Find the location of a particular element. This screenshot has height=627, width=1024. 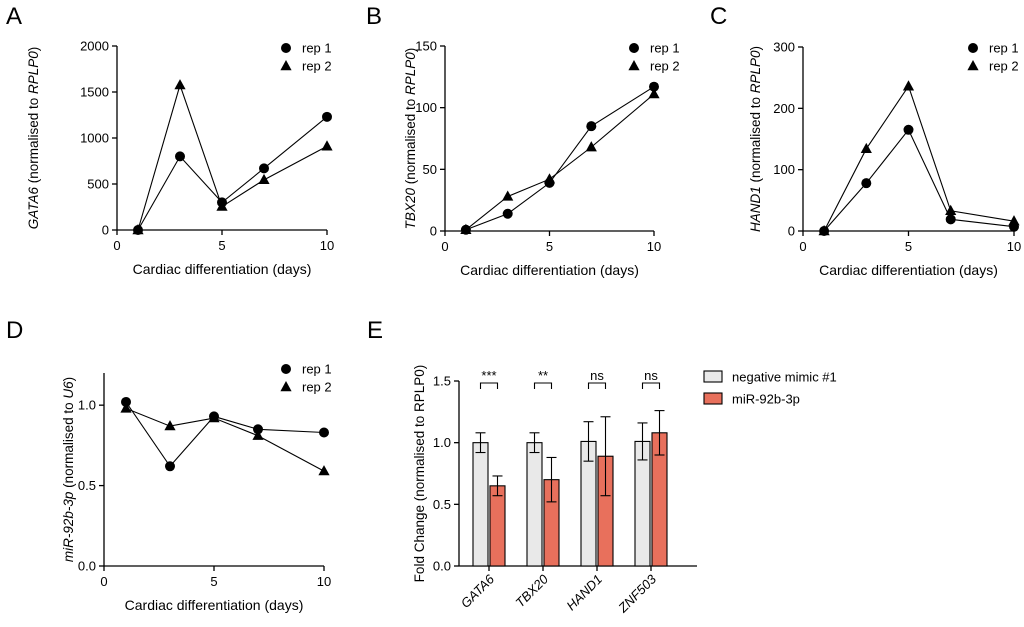

y-tick-label: 0 is located at coordinates (791, 231).